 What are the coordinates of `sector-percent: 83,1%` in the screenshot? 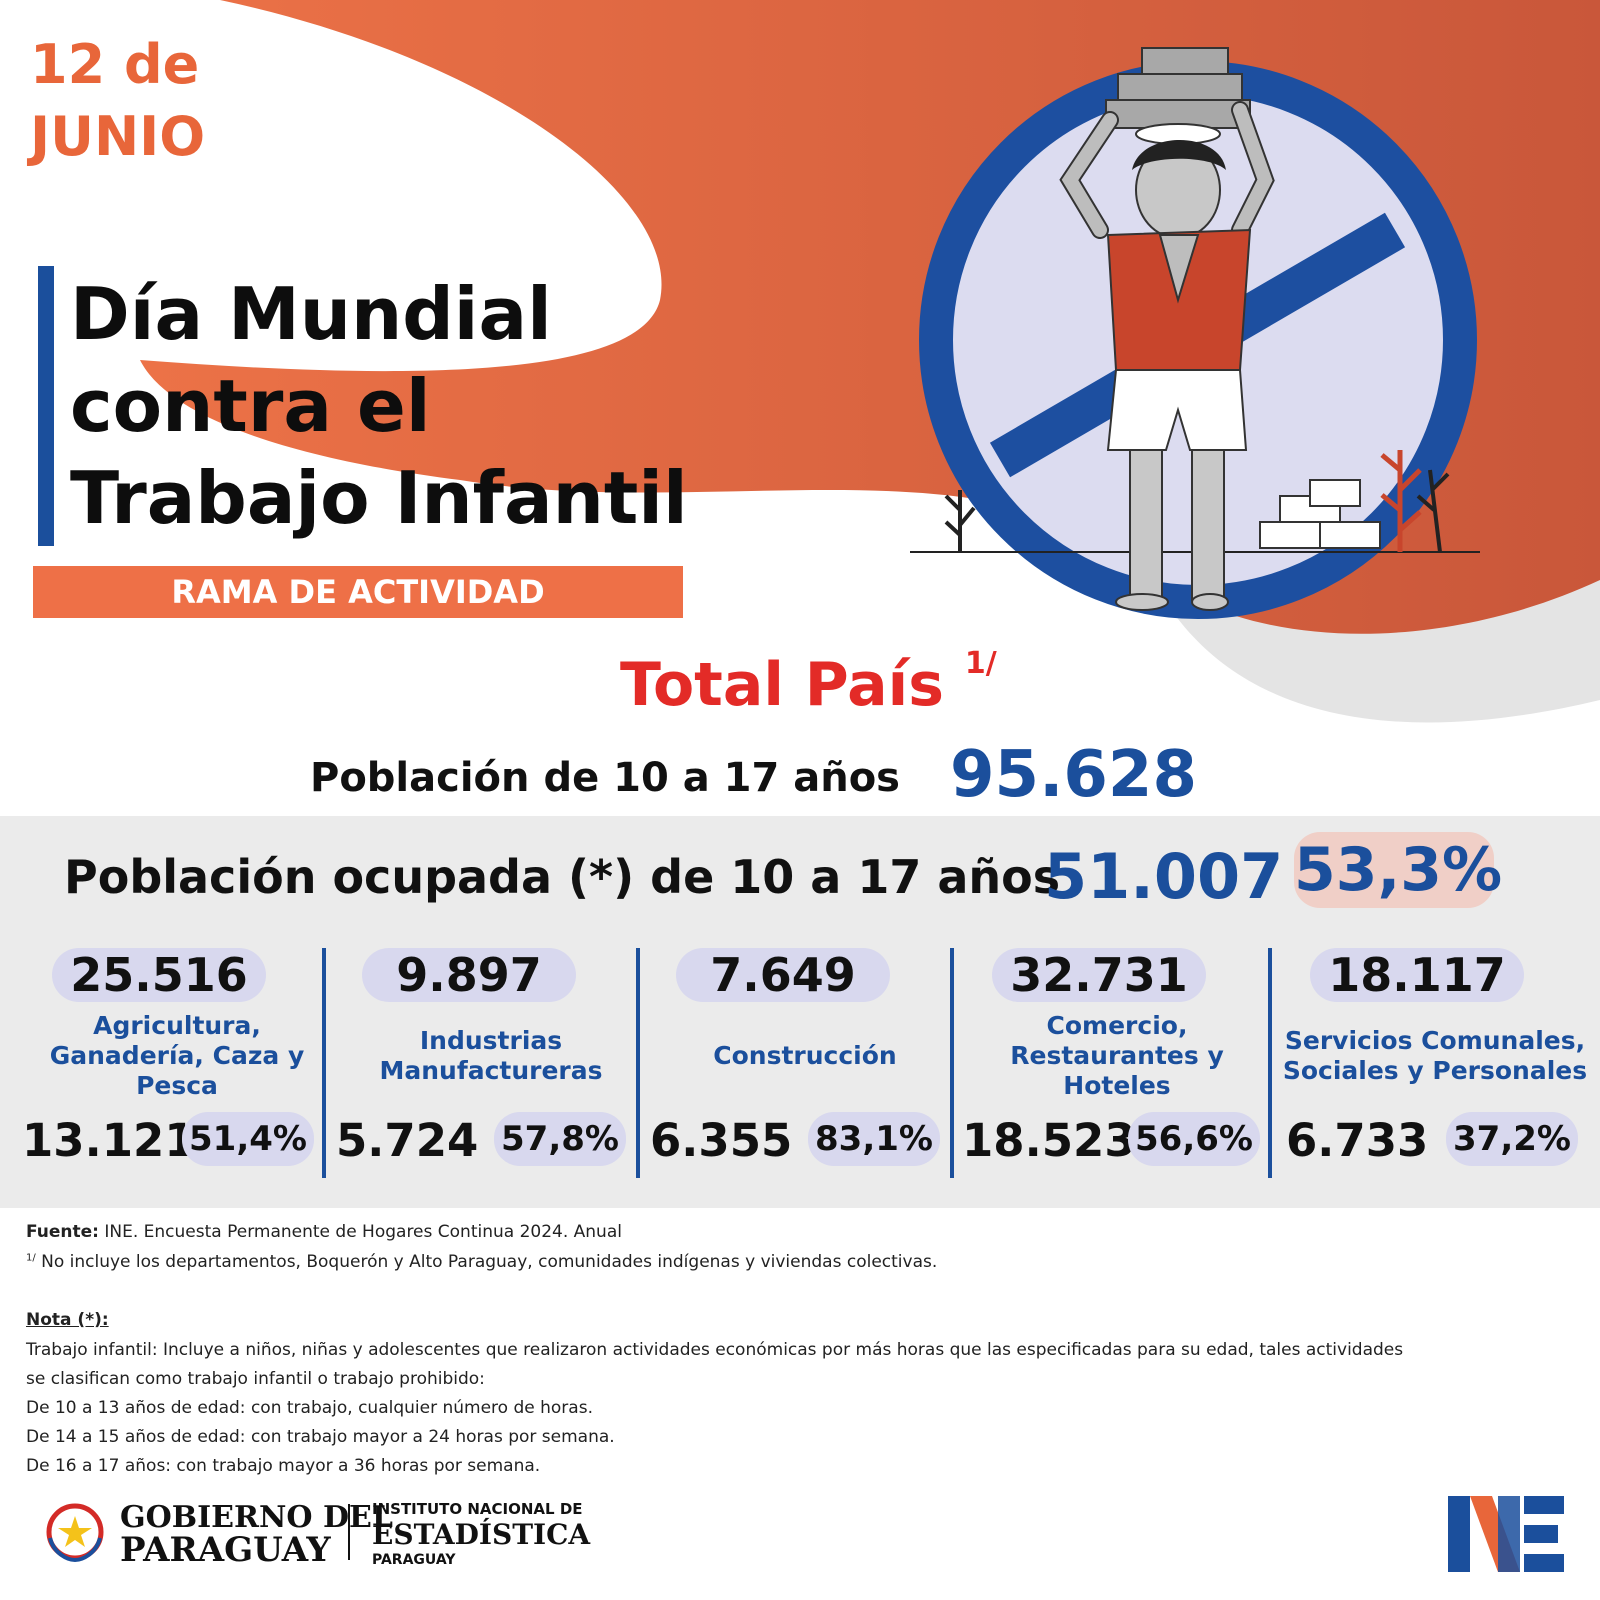 It's located at (874, 1139).